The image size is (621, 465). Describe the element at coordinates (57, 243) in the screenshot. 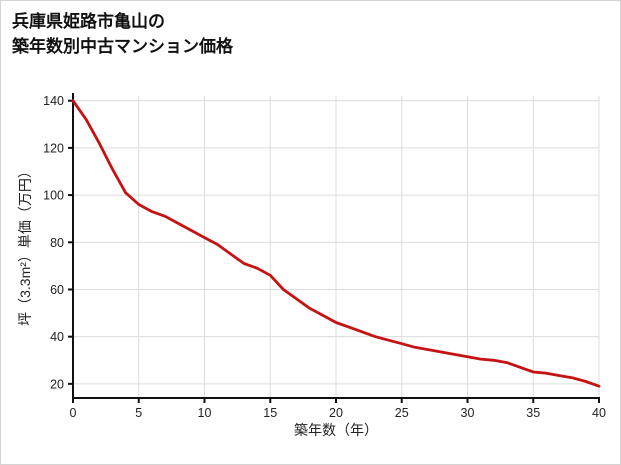

I see `y-tick-label: 80` at that location.